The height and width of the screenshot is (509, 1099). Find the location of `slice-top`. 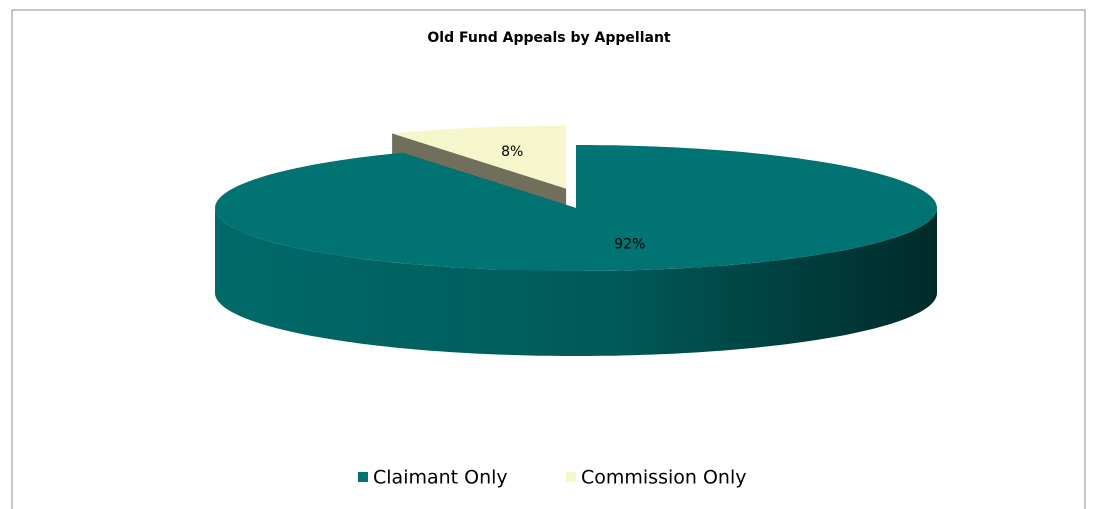

slice-top is located at coordinates (479, 157).